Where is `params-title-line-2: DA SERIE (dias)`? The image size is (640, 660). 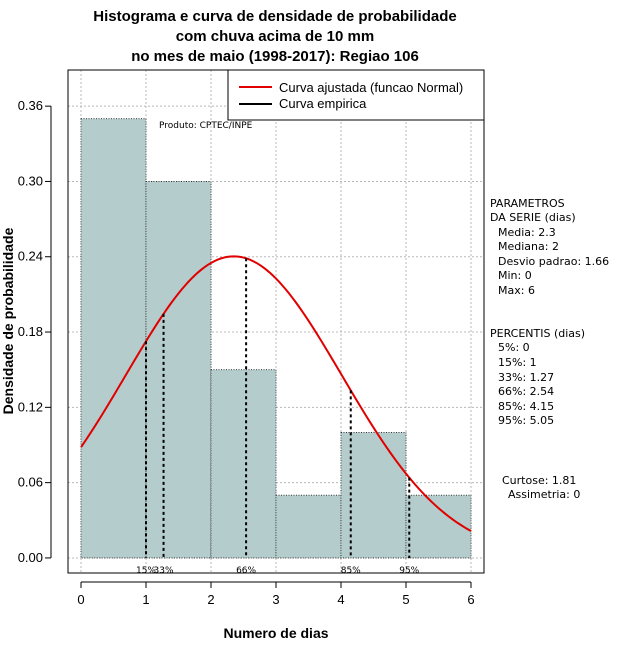
params-title-line-2: DA SERIE (dias) is located at coordinates (533, 217).